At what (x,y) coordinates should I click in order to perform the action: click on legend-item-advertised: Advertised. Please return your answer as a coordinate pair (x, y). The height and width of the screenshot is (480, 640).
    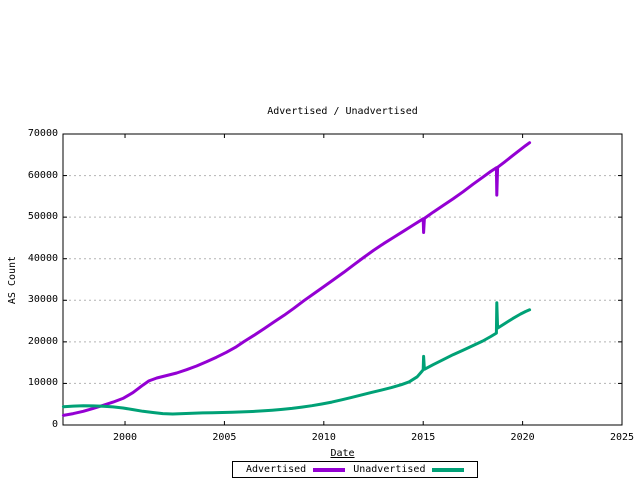
    Looking at the image, I should click on (296, 469).